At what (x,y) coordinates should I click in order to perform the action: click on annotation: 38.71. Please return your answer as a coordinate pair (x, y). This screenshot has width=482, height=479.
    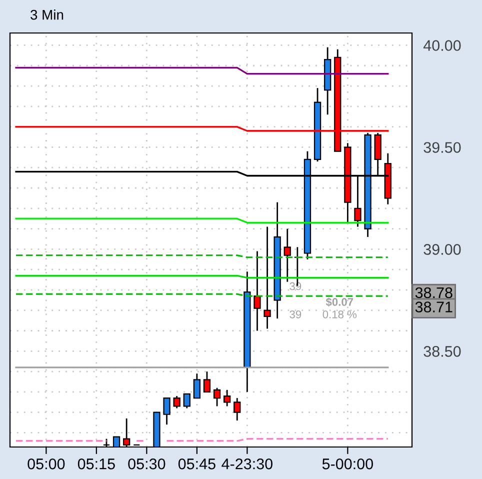
    Looking at the image, I should click on (433, 307).